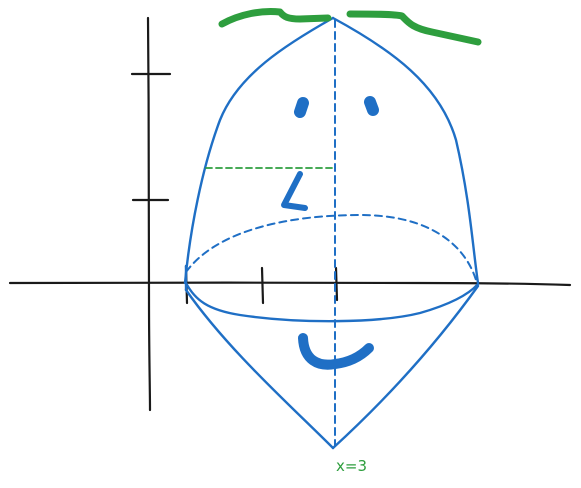 The width and height of the screenshot is (581, 488). What do you see at coordinates (149, 214) in the screenshot?
I see `y-axis` at bounding box center [149, 214].